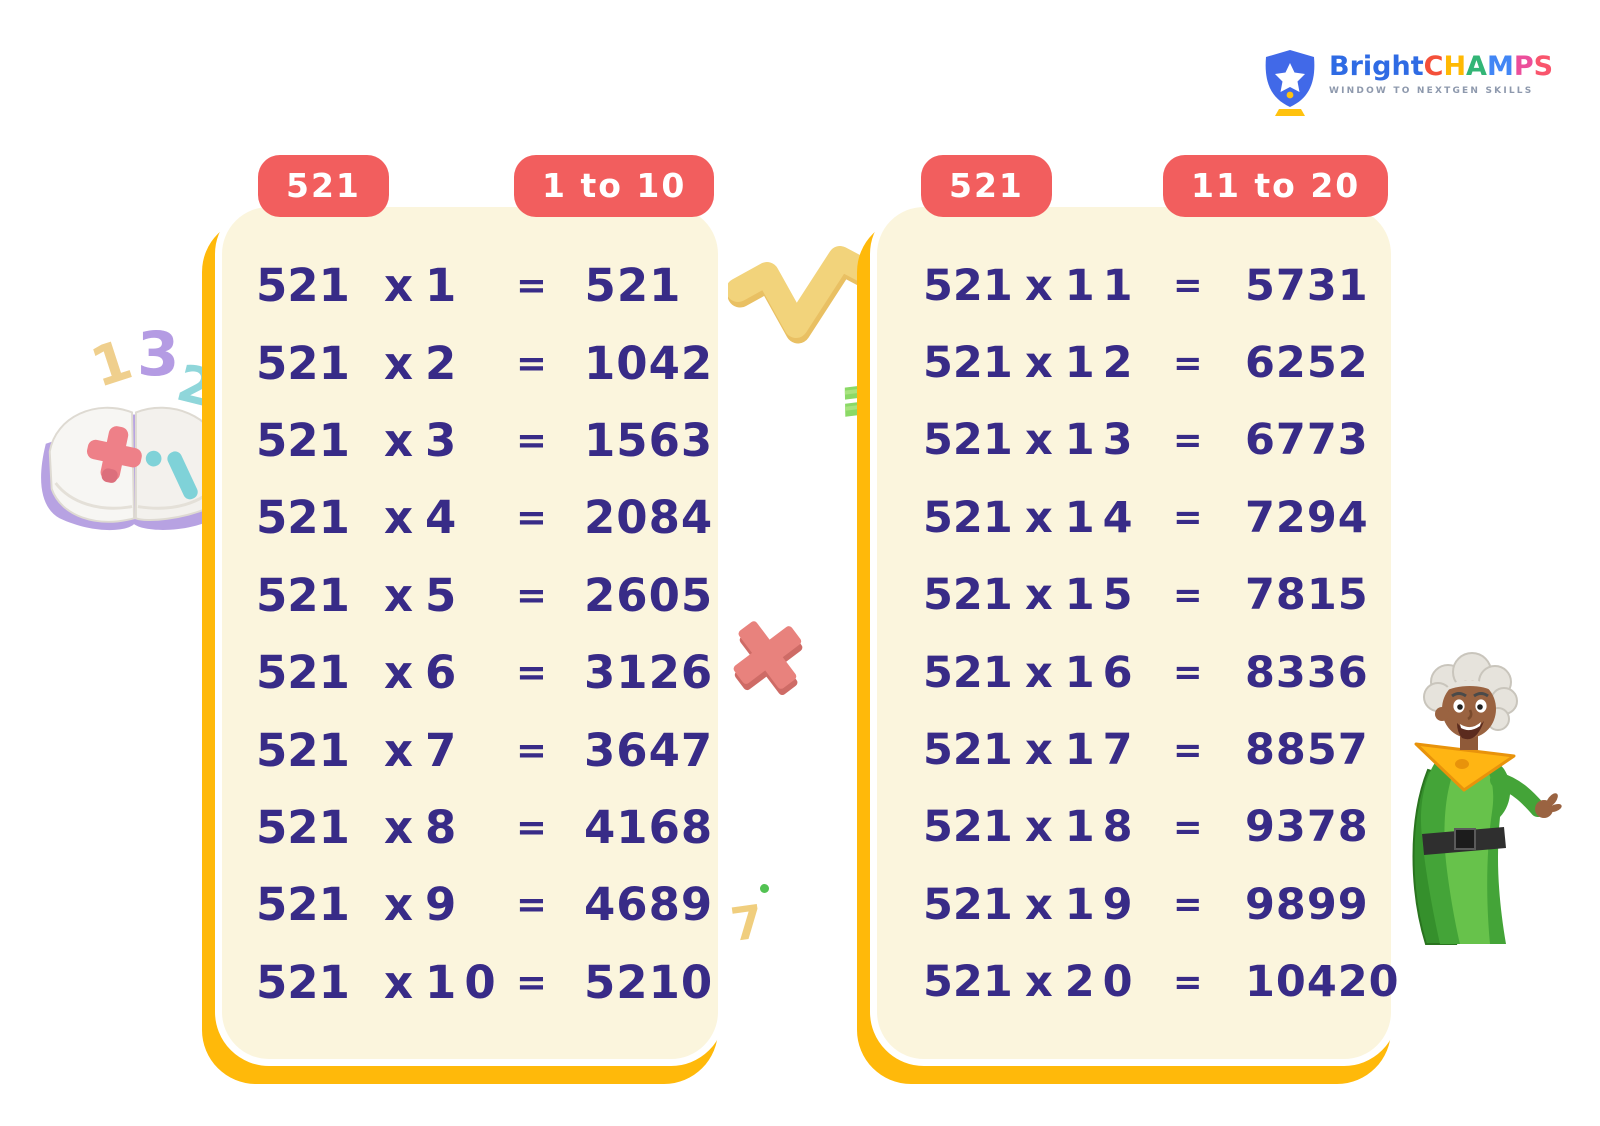 The width and height of the screenshot is (1600, 1126). Describe the element at coordinates (1155, 982) in the screenshot. I see `multiplication-row: 521 x 20 = 10420` at that location.